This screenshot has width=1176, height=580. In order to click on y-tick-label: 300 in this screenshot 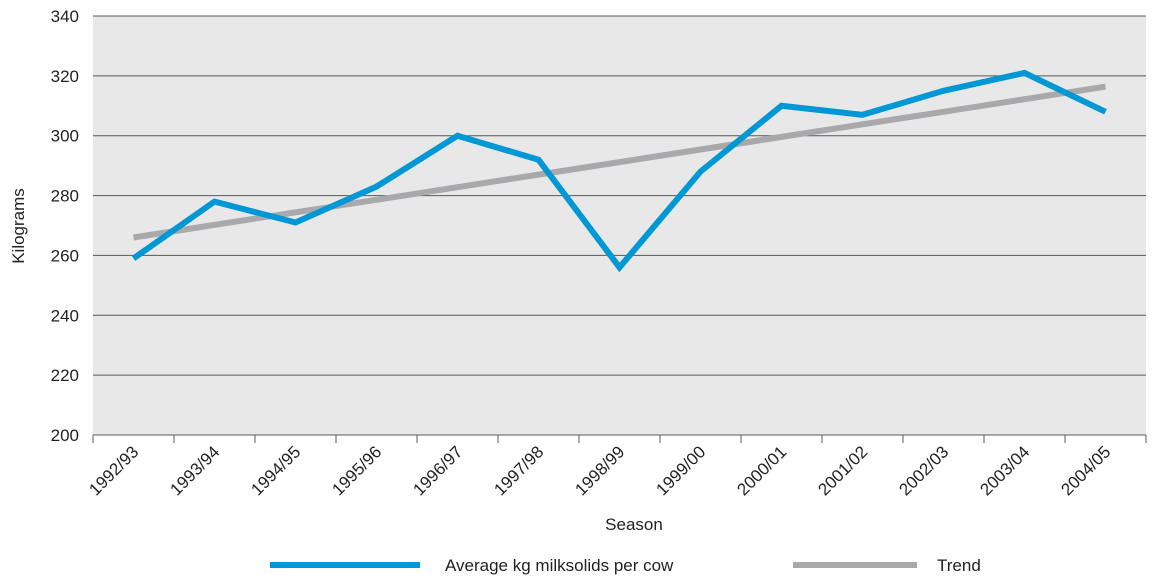, I will do `click(65, 136)`.